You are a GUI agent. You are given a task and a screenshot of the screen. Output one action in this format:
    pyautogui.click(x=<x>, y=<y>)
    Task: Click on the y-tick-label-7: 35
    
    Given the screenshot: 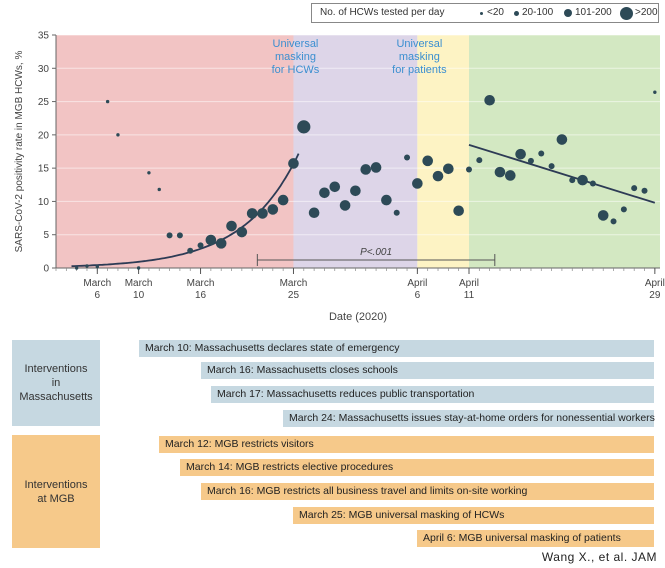 What is the action you would take?
    pyautogui.click(x=44, y=36)
    